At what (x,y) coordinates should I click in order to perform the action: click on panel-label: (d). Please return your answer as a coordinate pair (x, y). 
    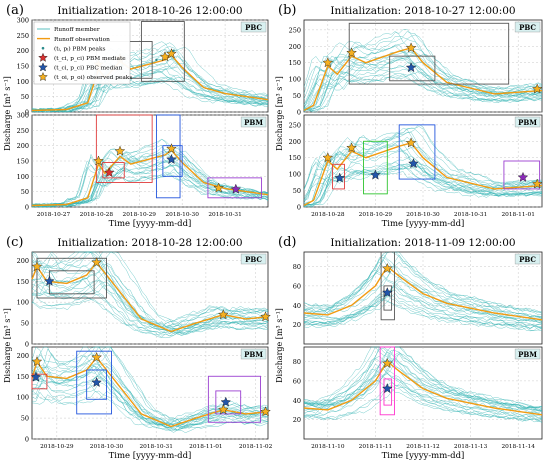
    Looking at the image, I should click on (287, 242).